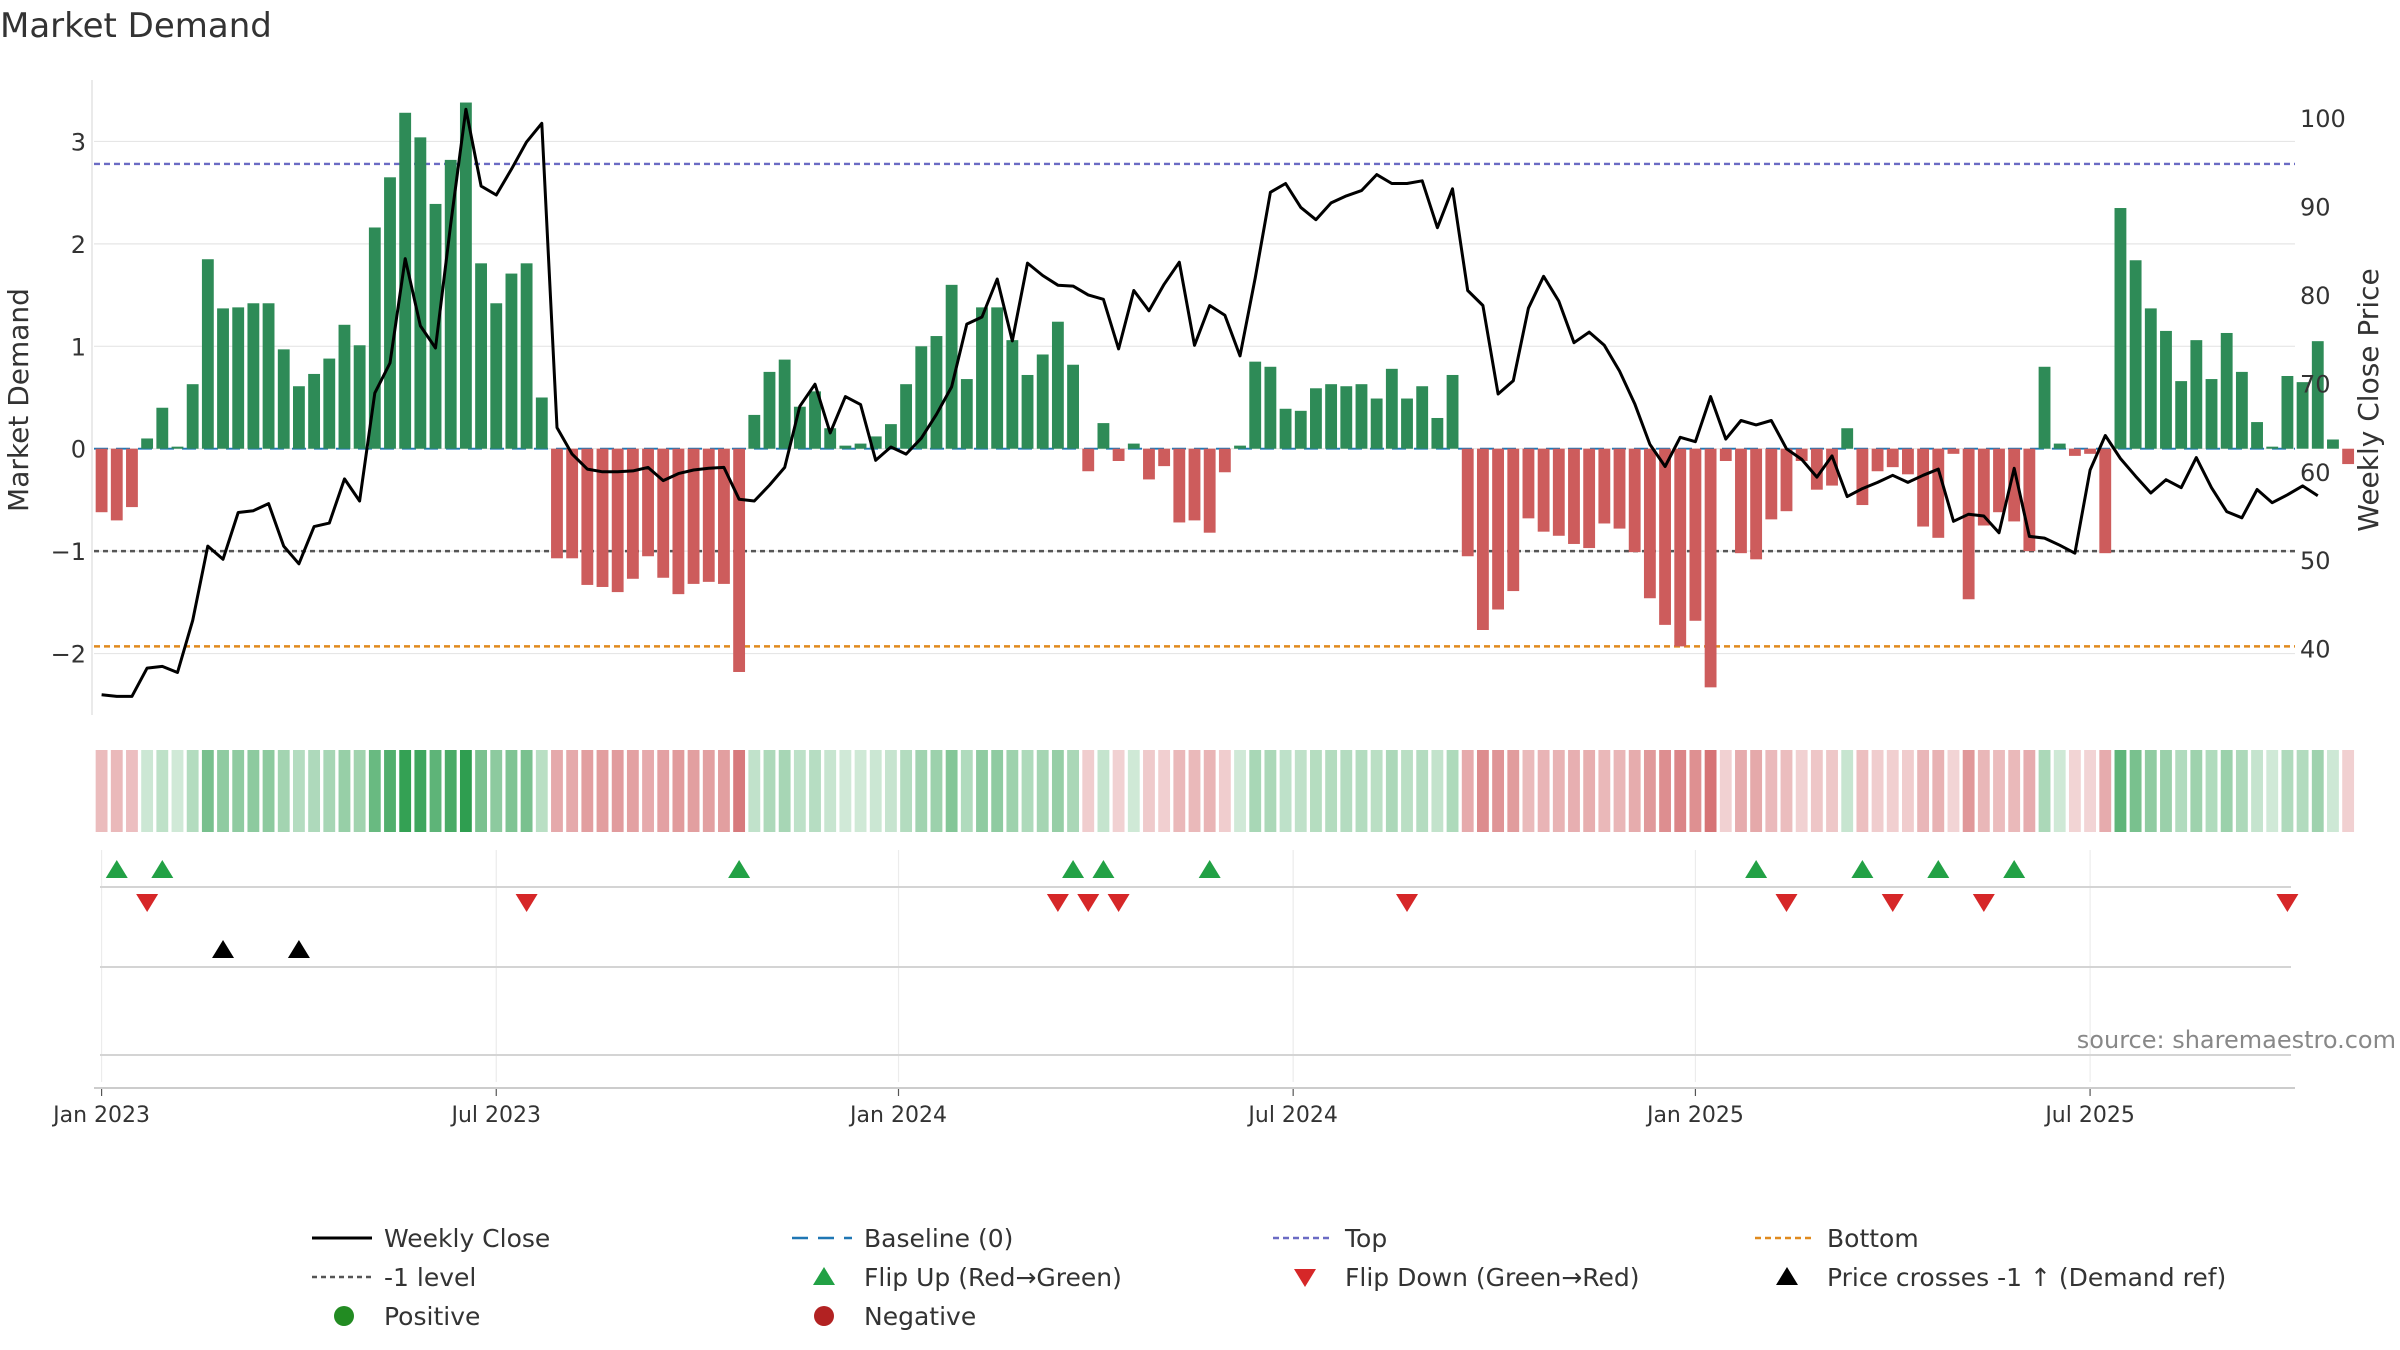 This screenshot has width=2400, height=1350. Describe the element at coordinates (2236, 1040) in the screenshot. I see `source-note: source: sharemaestro.com` at that location.